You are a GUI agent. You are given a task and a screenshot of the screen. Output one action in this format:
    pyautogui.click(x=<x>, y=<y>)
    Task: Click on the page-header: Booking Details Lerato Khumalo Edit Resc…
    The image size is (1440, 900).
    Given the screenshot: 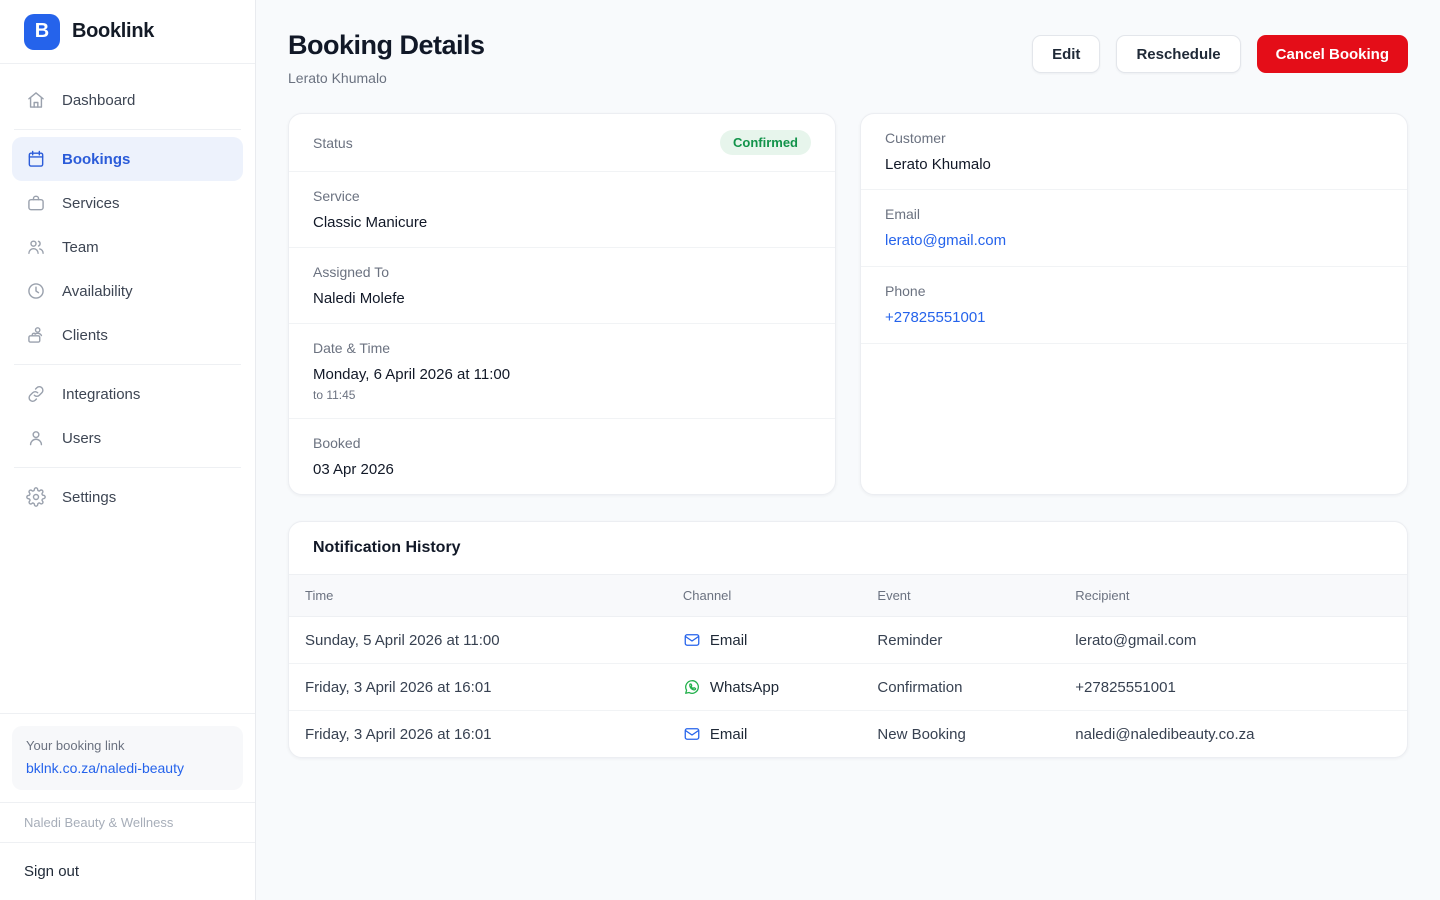 What is the action you would take?
    pyautogui.click(x=848, y=58)
    